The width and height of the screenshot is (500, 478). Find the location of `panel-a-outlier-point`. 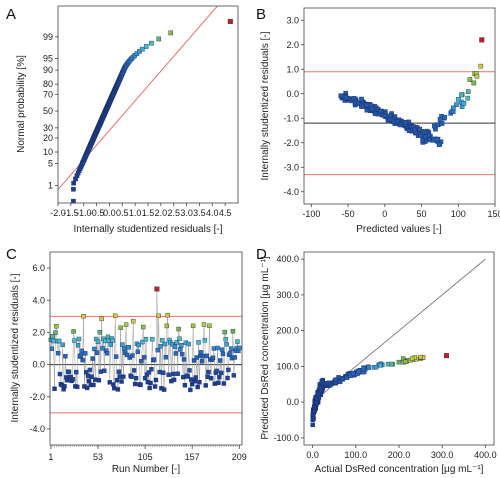

panel-a-outlier-point is located at coordinates (230, 21).